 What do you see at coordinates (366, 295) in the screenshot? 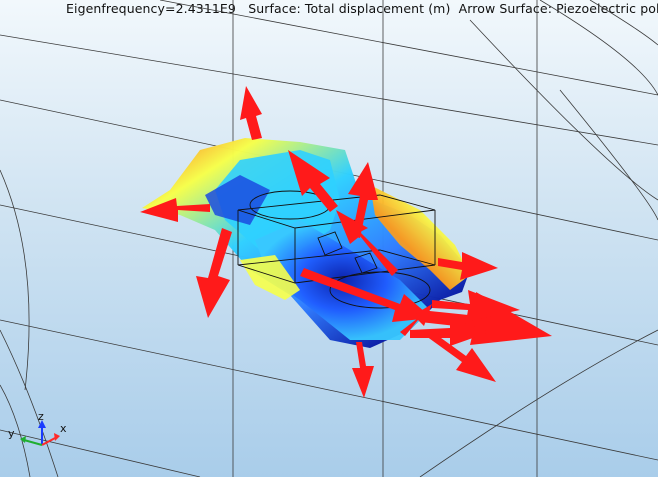
I see `arrow-long-right` at bounding box center [366, 295].